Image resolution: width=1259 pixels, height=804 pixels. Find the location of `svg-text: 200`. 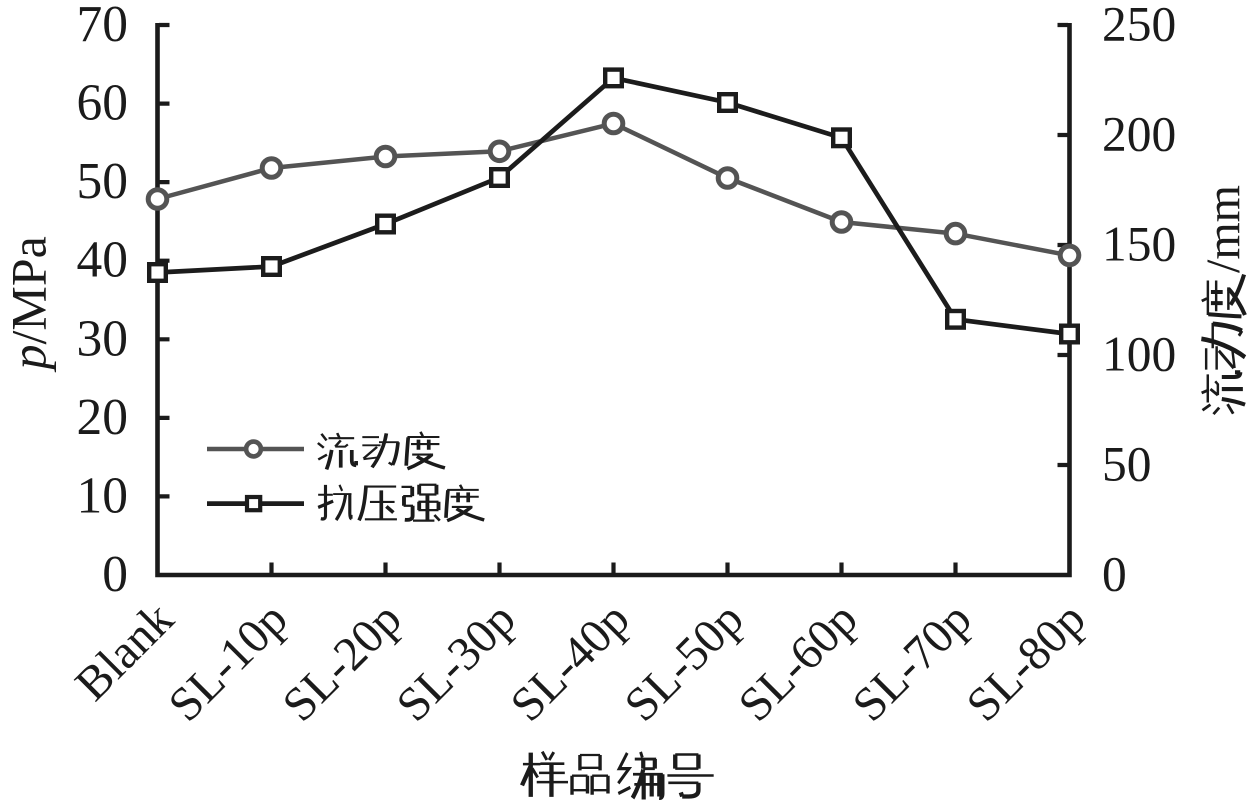

svg-text: 200 is located at coordinates (1139, 134).